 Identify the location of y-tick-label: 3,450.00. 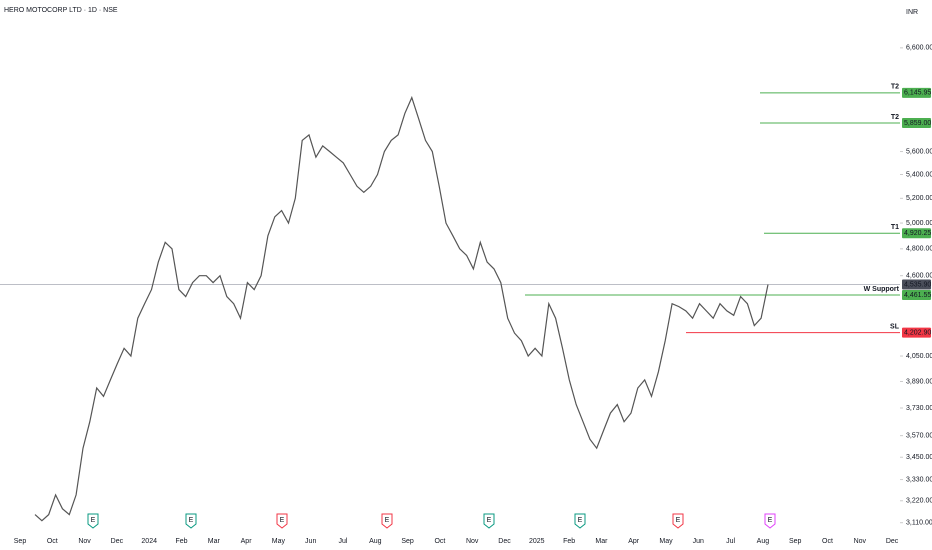
(919, 457).